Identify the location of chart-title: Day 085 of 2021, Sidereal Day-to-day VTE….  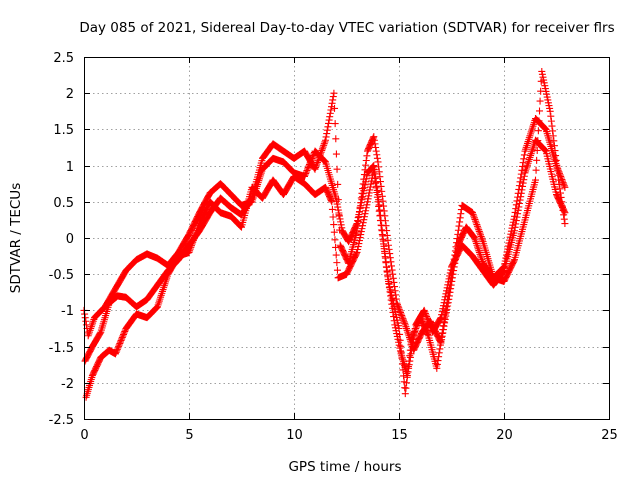
(346, 28).